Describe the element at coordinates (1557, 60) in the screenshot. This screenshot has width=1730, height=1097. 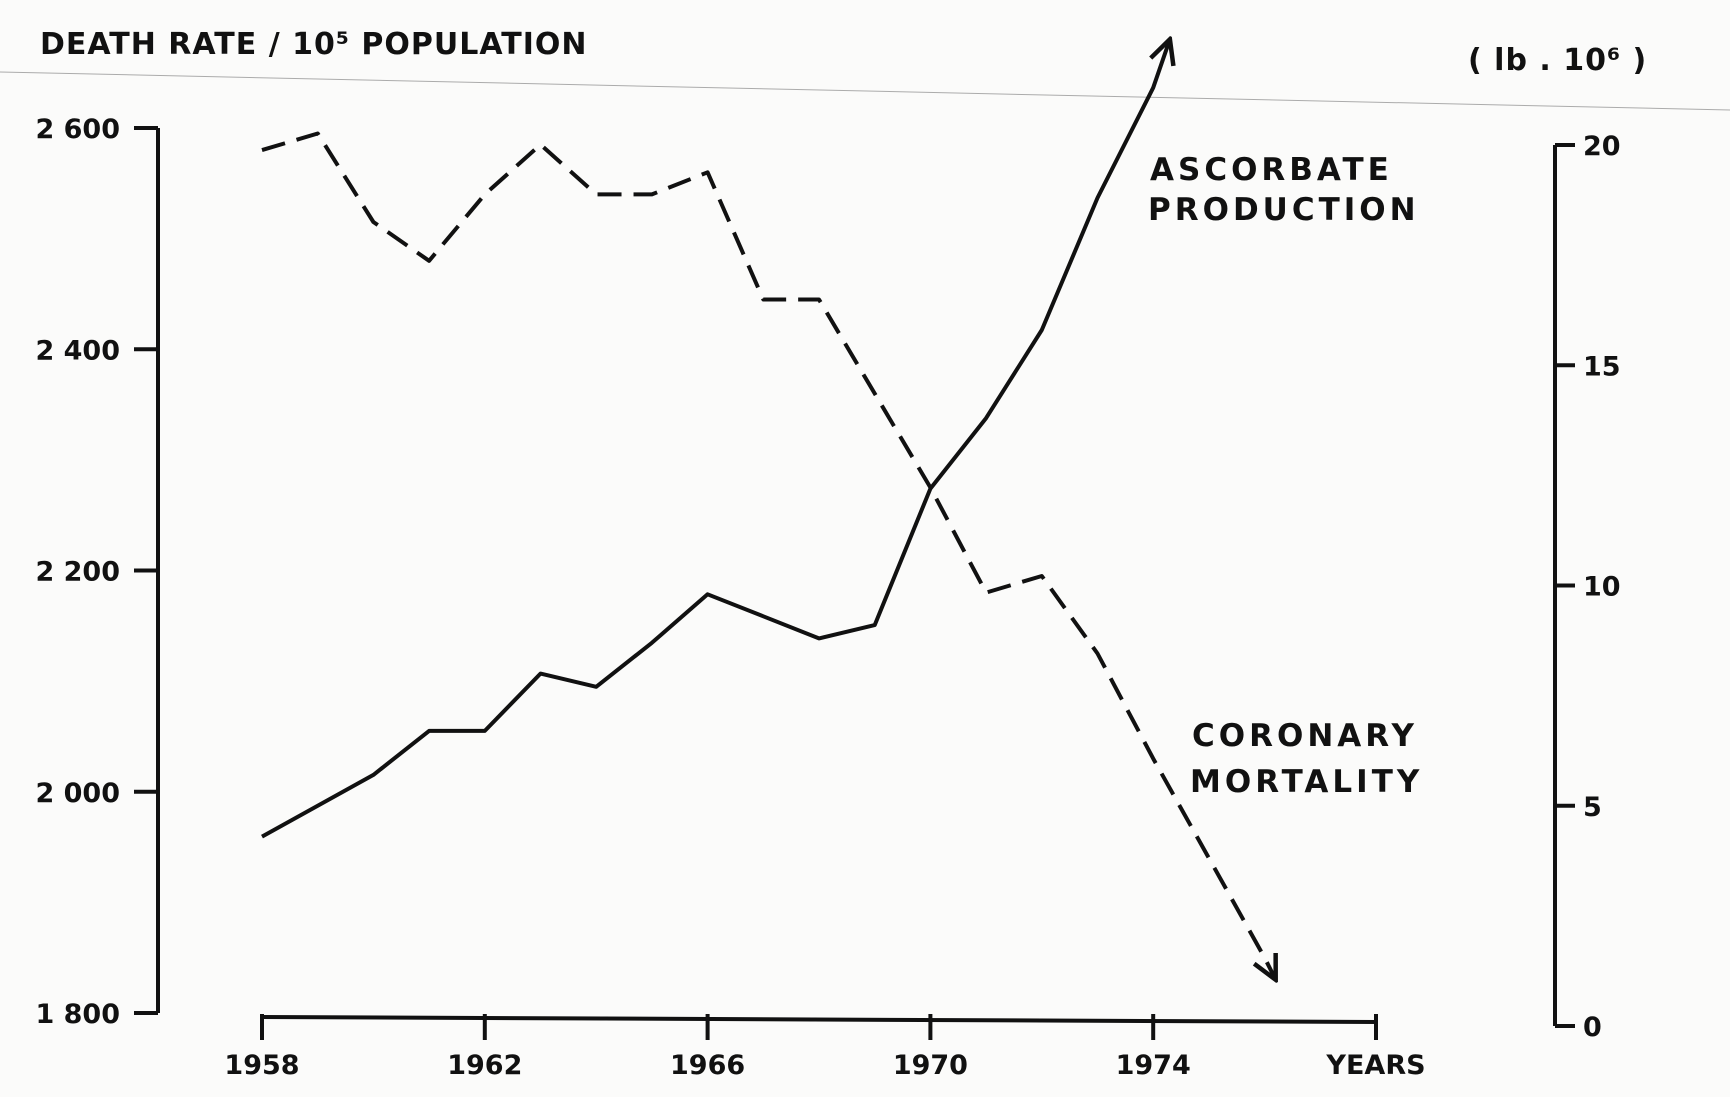
I see `right-axis-title: ( lb . 10⁶ )` at that location.